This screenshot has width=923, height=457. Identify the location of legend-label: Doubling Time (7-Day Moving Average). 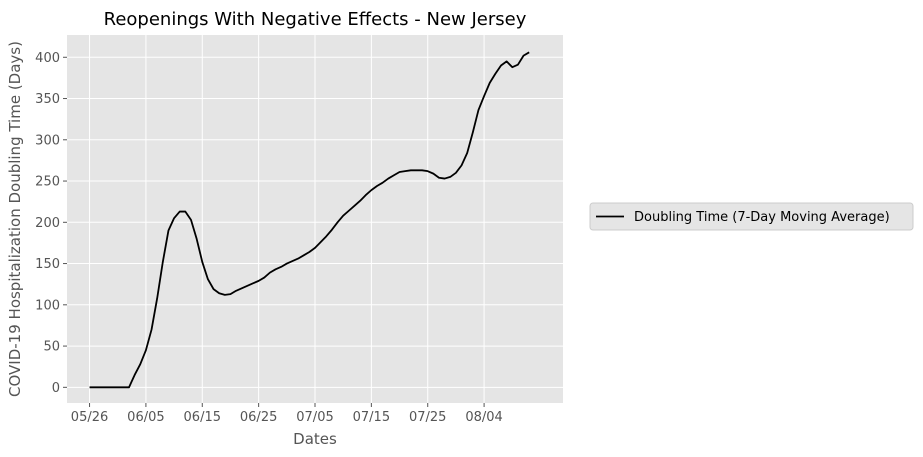
(762, 217).